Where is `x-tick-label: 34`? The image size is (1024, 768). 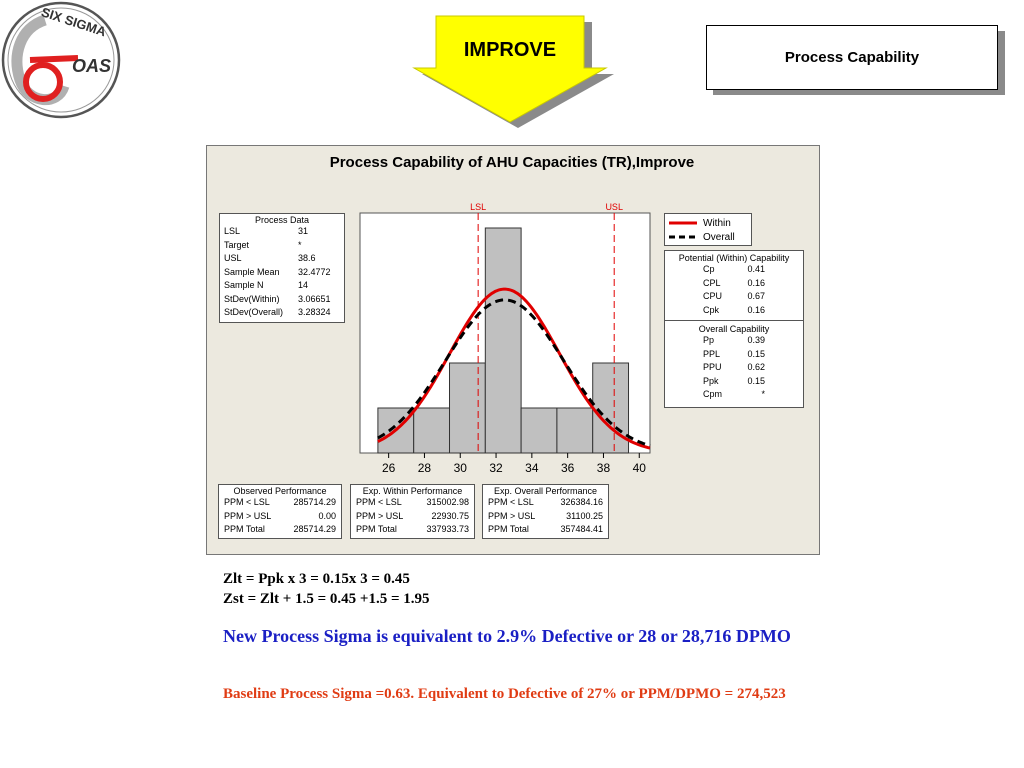
x-tick-label: 34 is located at coordinates (532, 468).